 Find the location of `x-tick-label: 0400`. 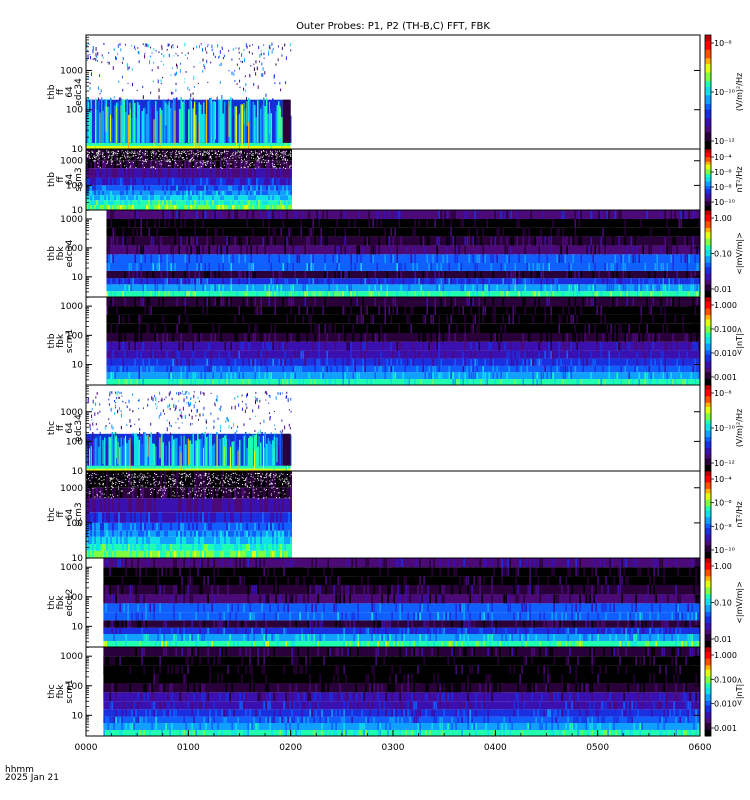

x-tick-label: 0400 is located at coordinates (495, 748).